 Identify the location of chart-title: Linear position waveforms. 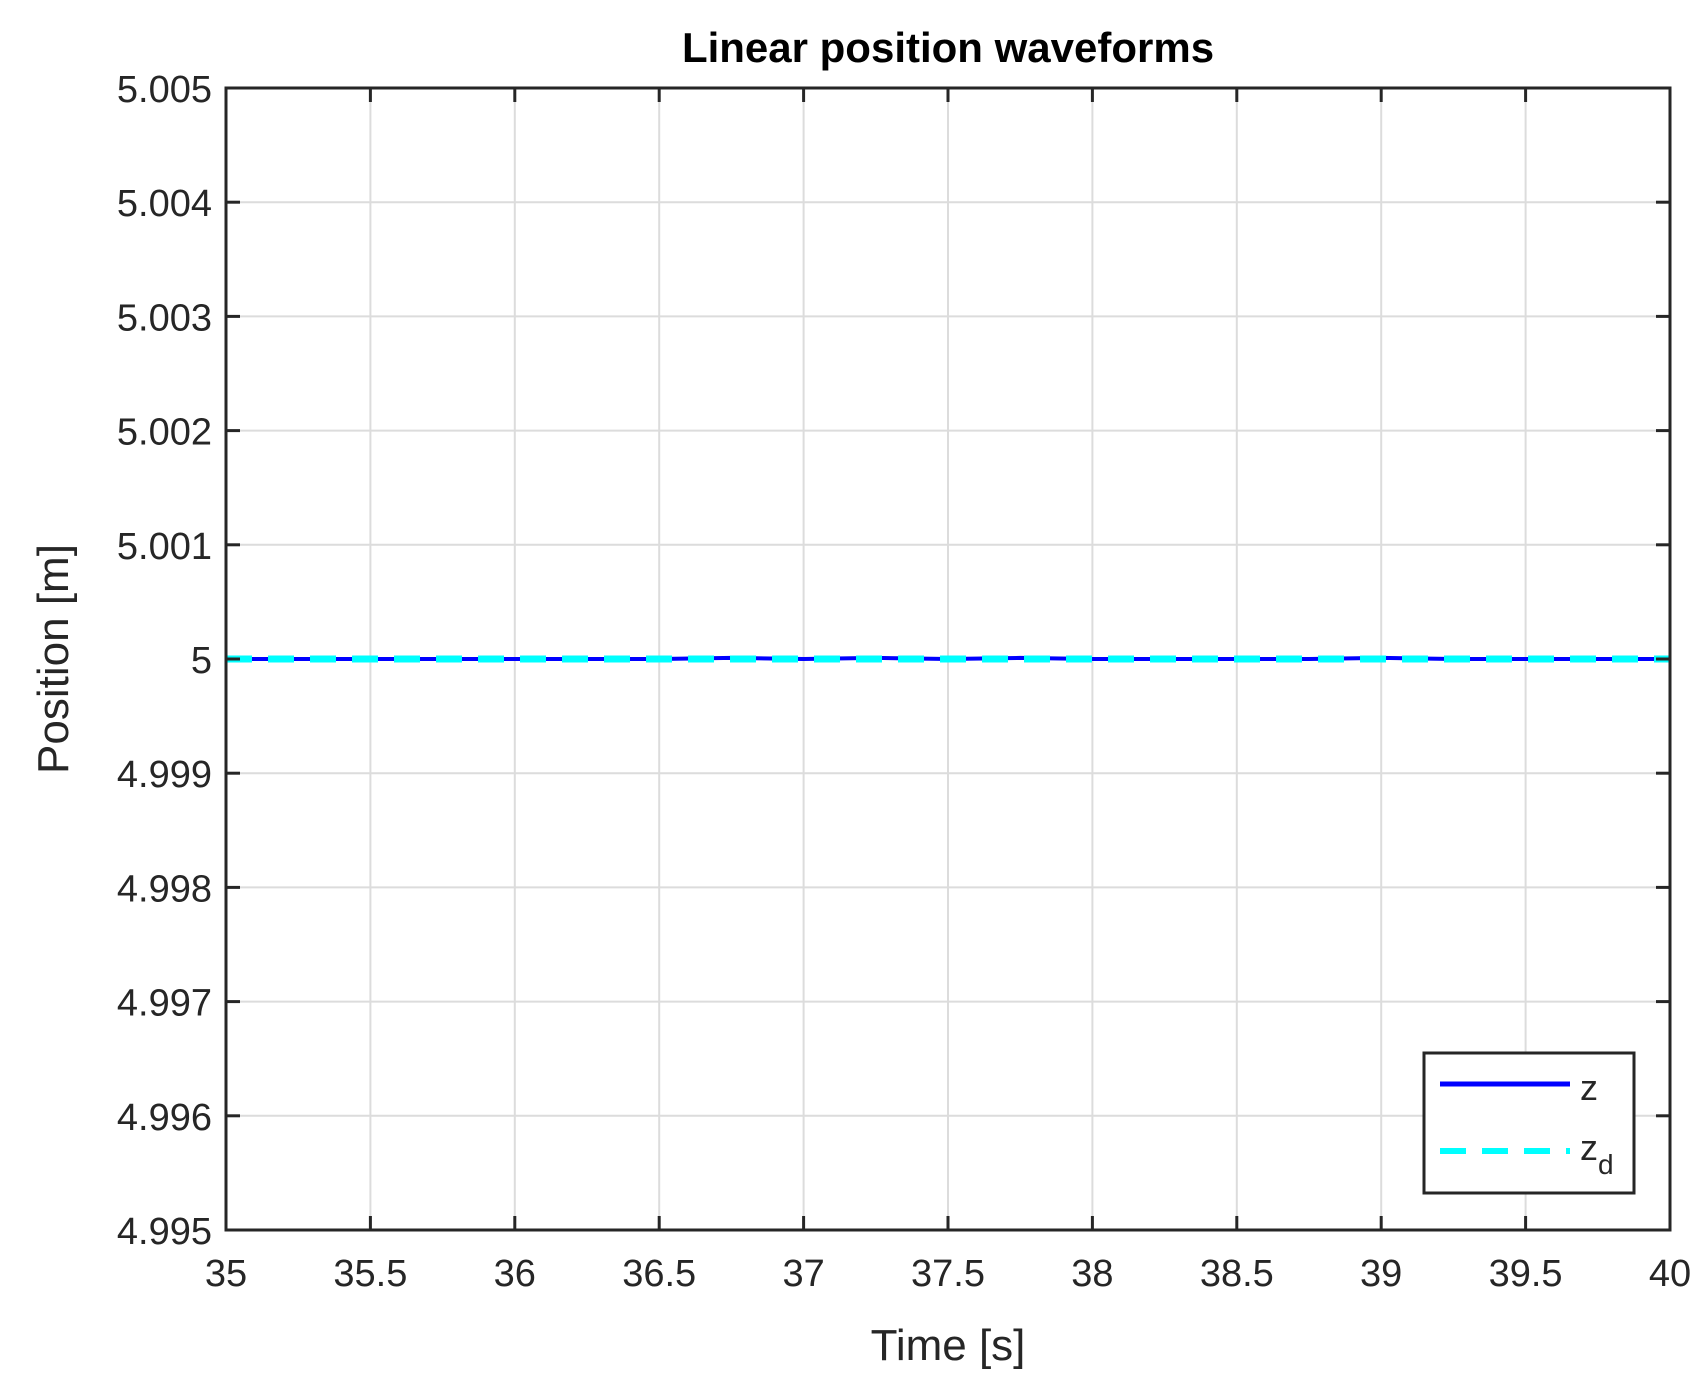
(948, 47).